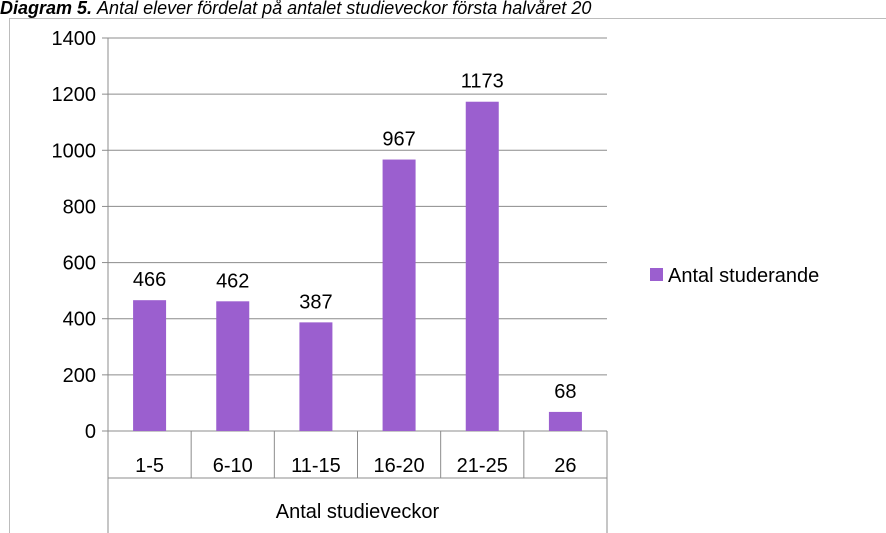  I want to click on data-label: 1173, so click(482, 82).